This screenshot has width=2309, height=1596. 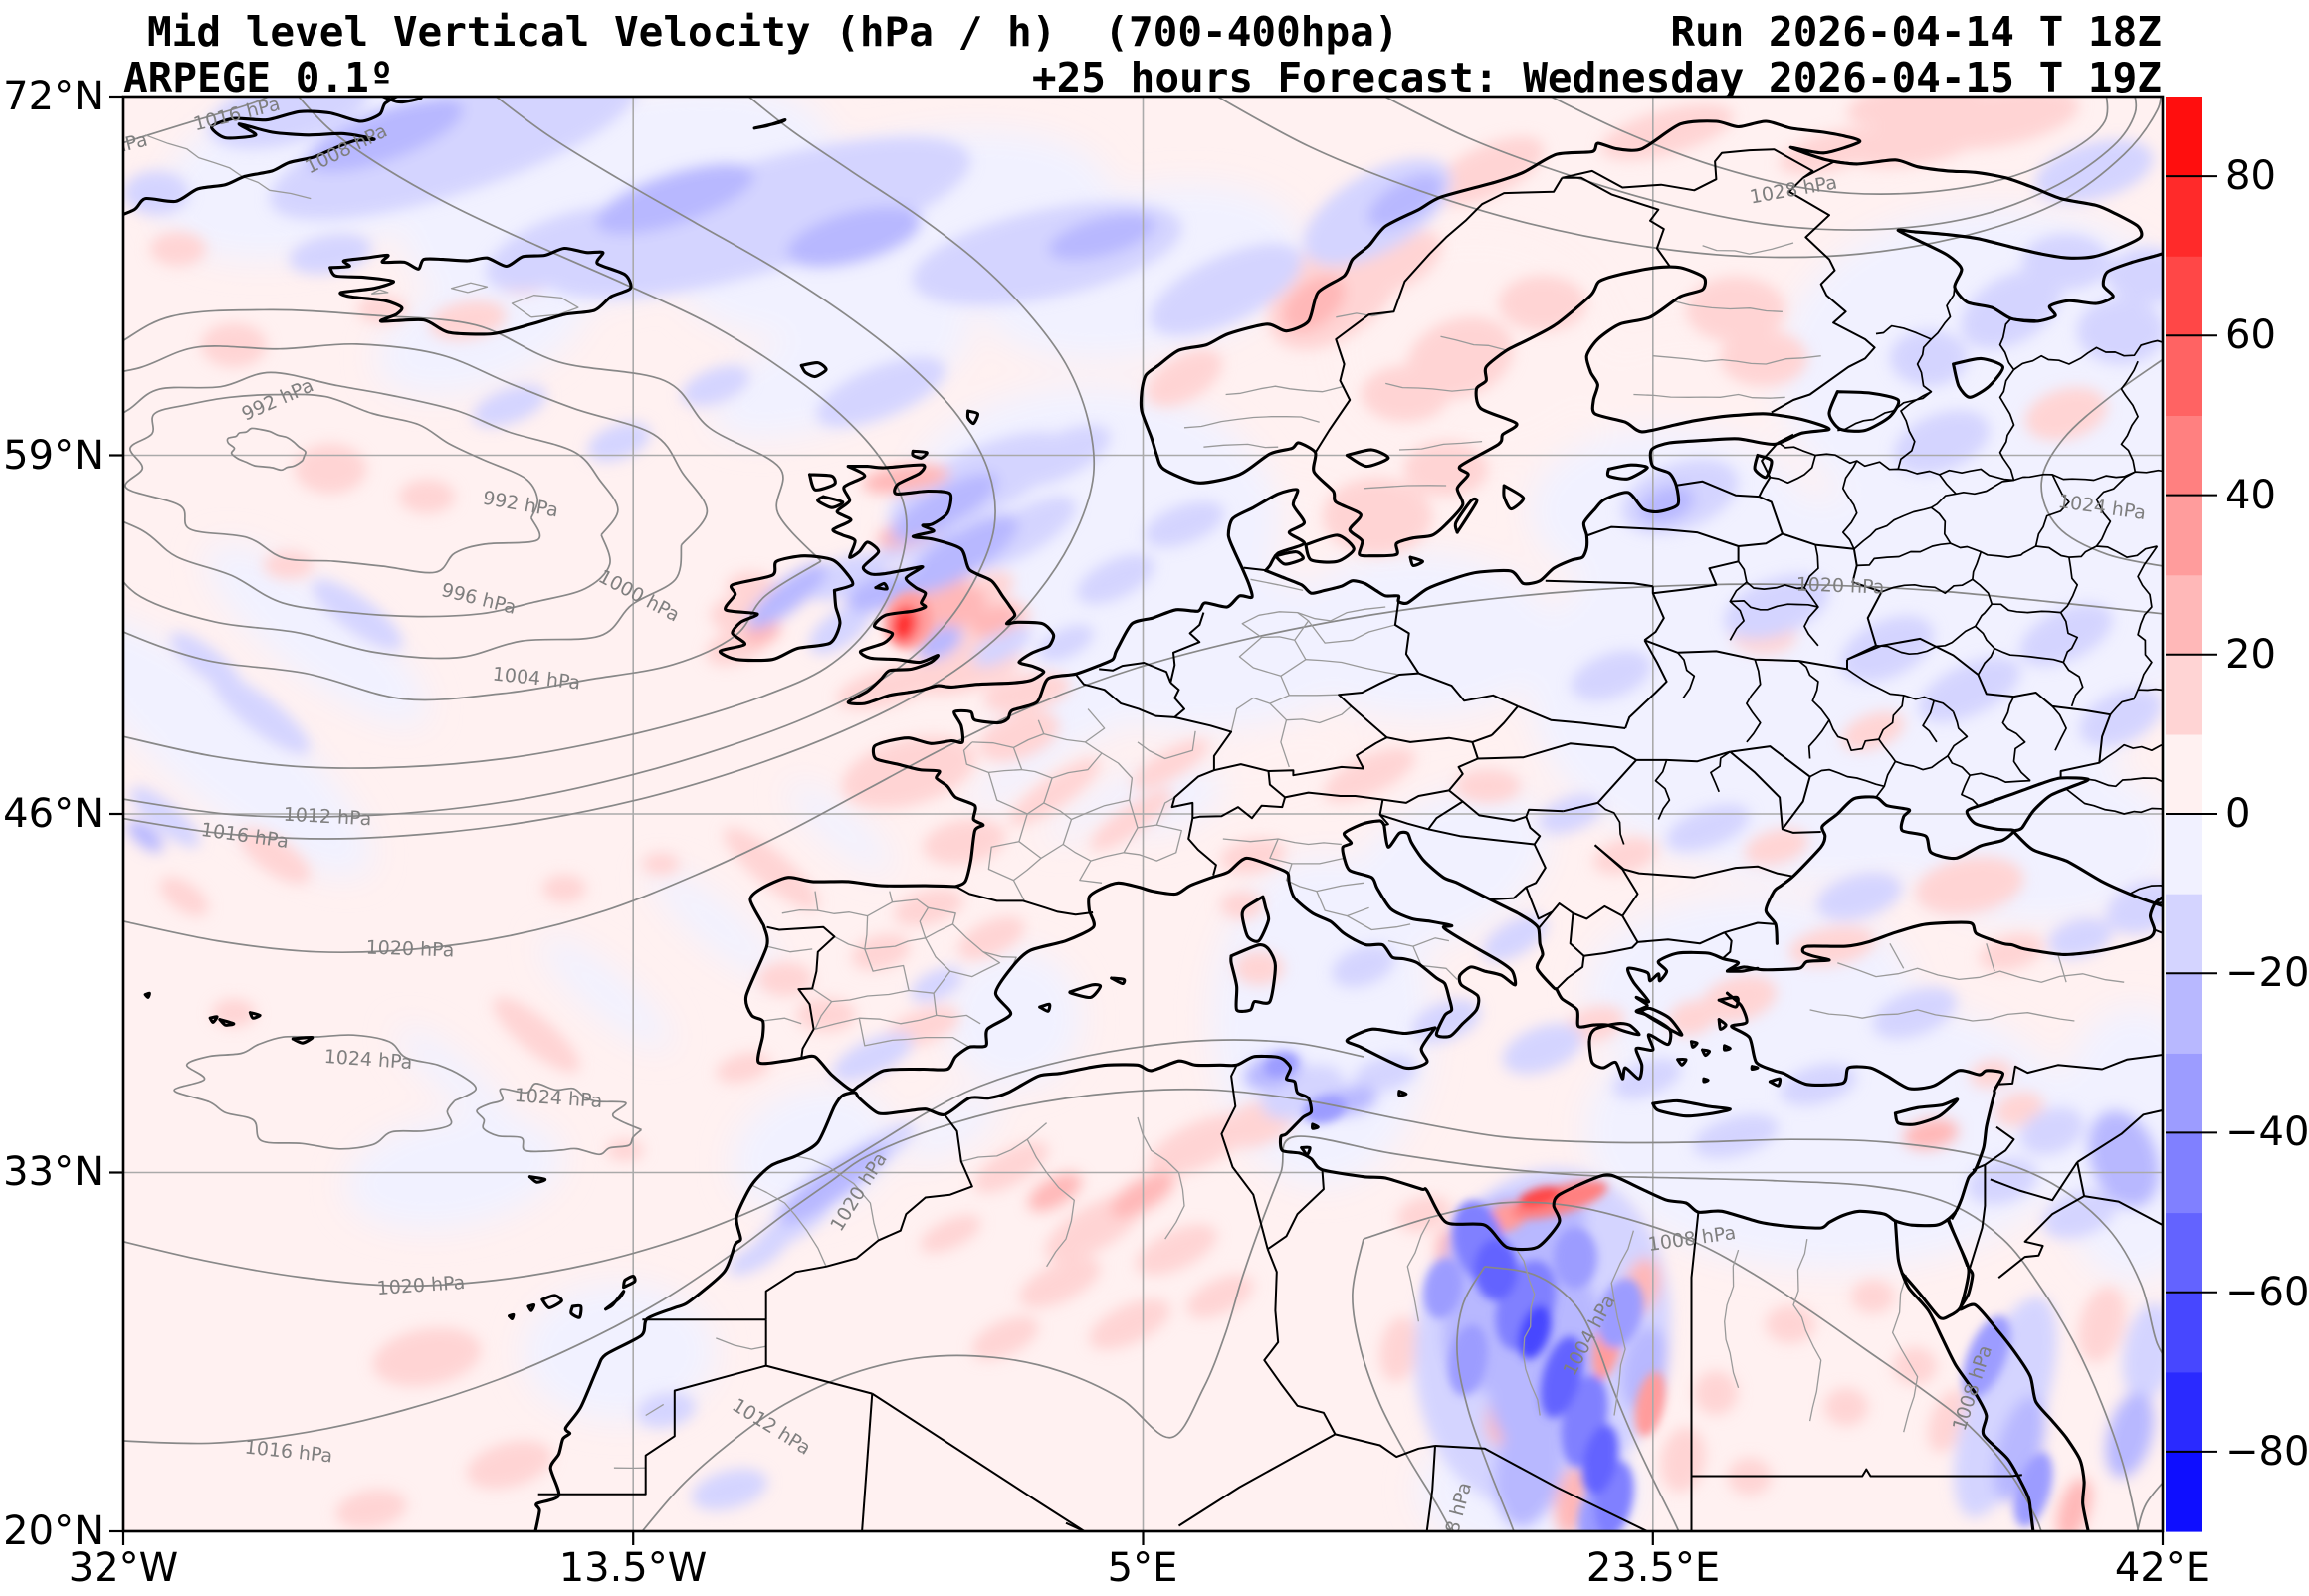 What do you see at coordinates (2267, 1132) in the screenshot?
I see `colorbar-tick-label: −40` at bounding box center [2267, 1132].